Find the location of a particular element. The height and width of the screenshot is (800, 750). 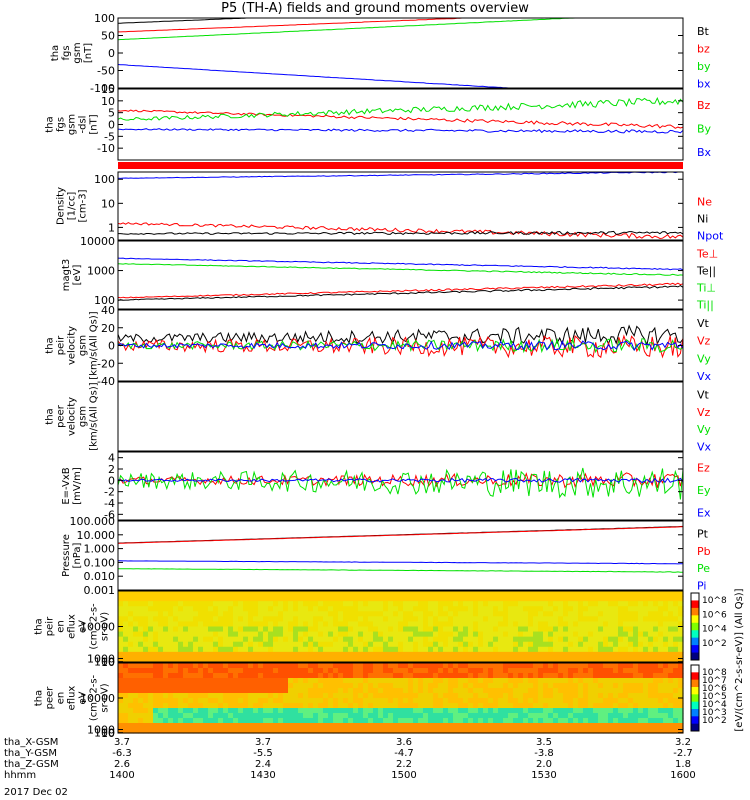

x-tick-label: 1600 is located at coordinates (682, 775).